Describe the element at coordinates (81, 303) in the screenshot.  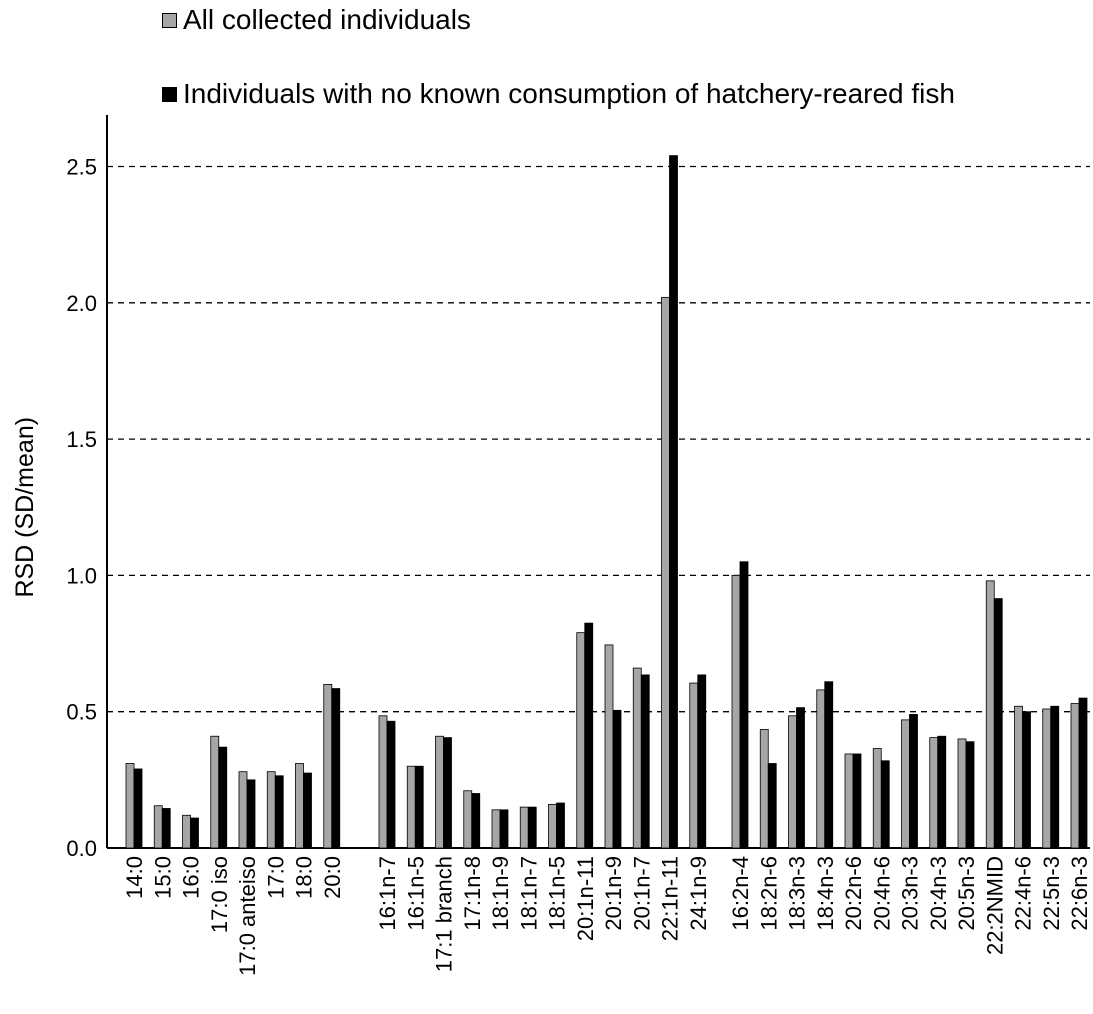
I see `y-tick-label: 2.0` at that location.